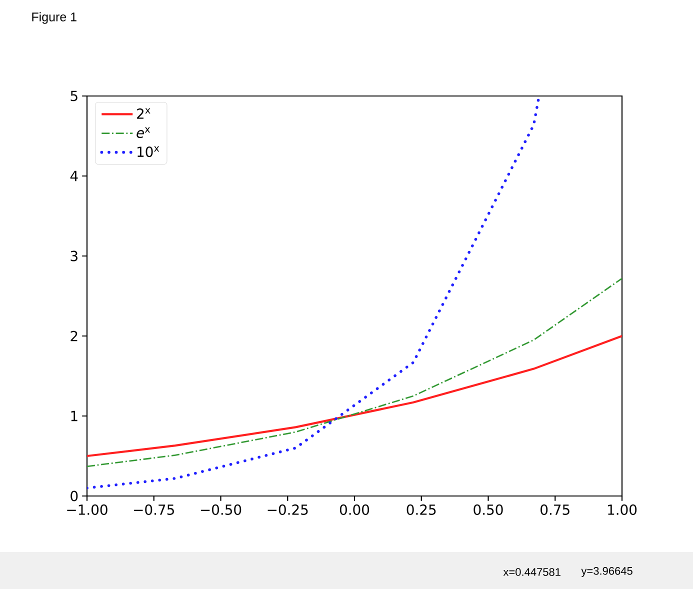 This screenshot has height=589, width=693. Describe the element at coordinates (421, 509) in the screenshot. I see `x-tick-label: 0.25` at that location.